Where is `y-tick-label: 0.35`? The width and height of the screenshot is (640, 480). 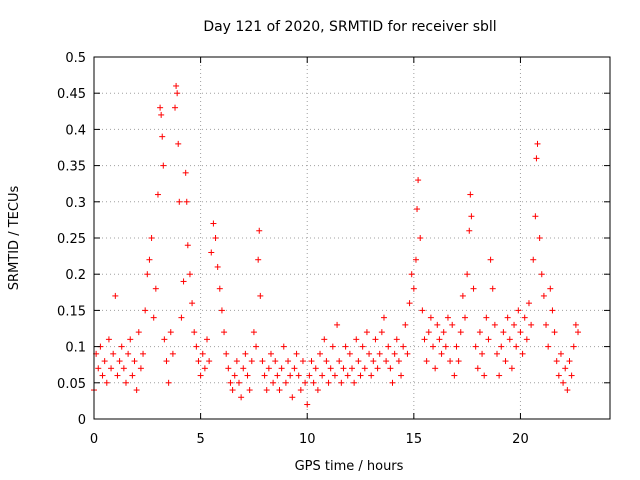 y-tick-label: 0.35 is located at coordinates (71, 167).